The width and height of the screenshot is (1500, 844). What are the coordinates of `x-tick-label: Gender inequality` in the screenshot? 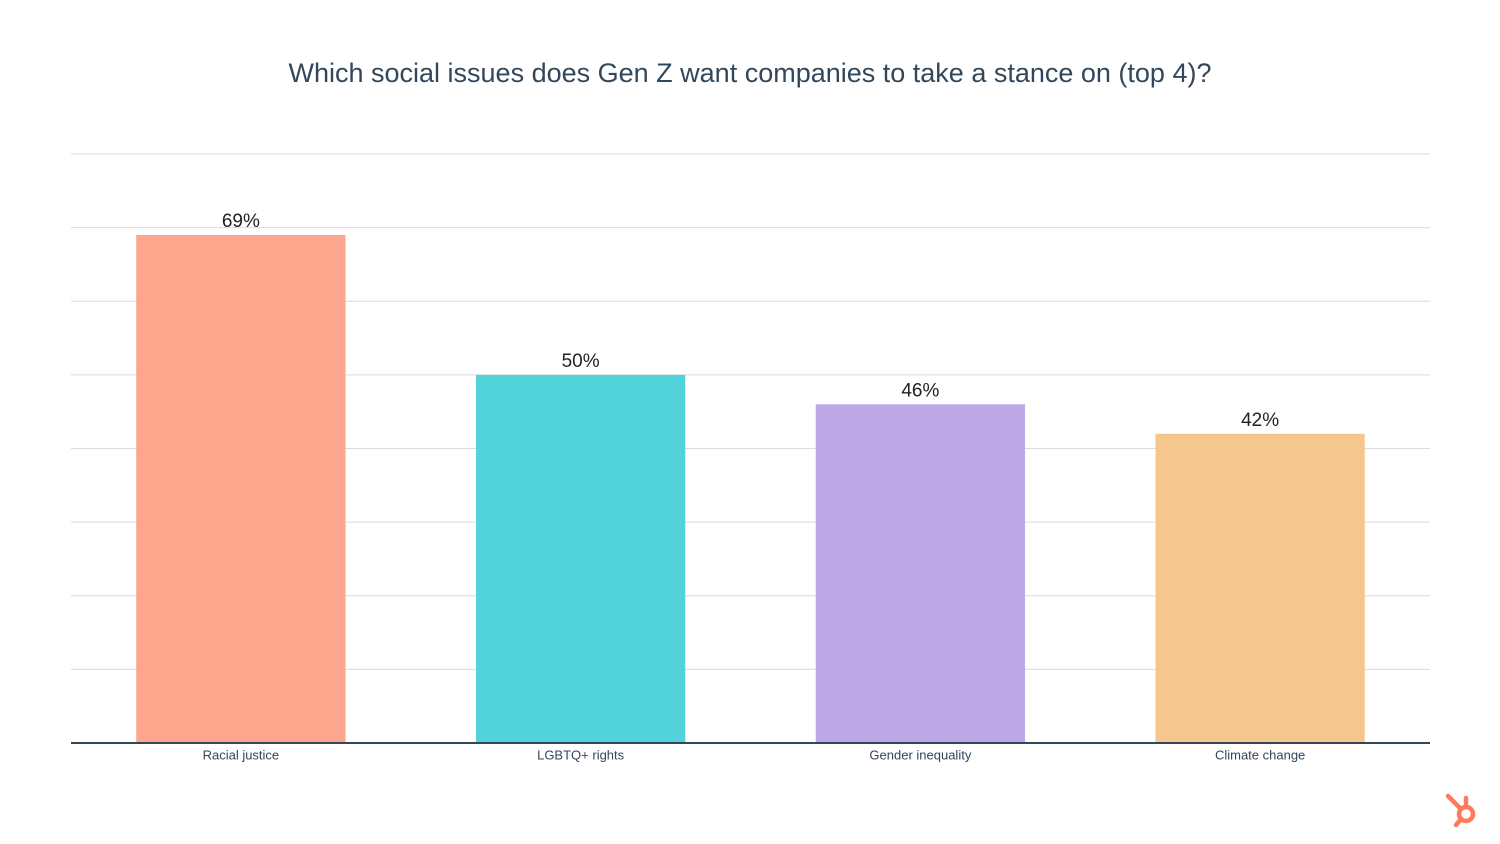 It's located at (920, 754).